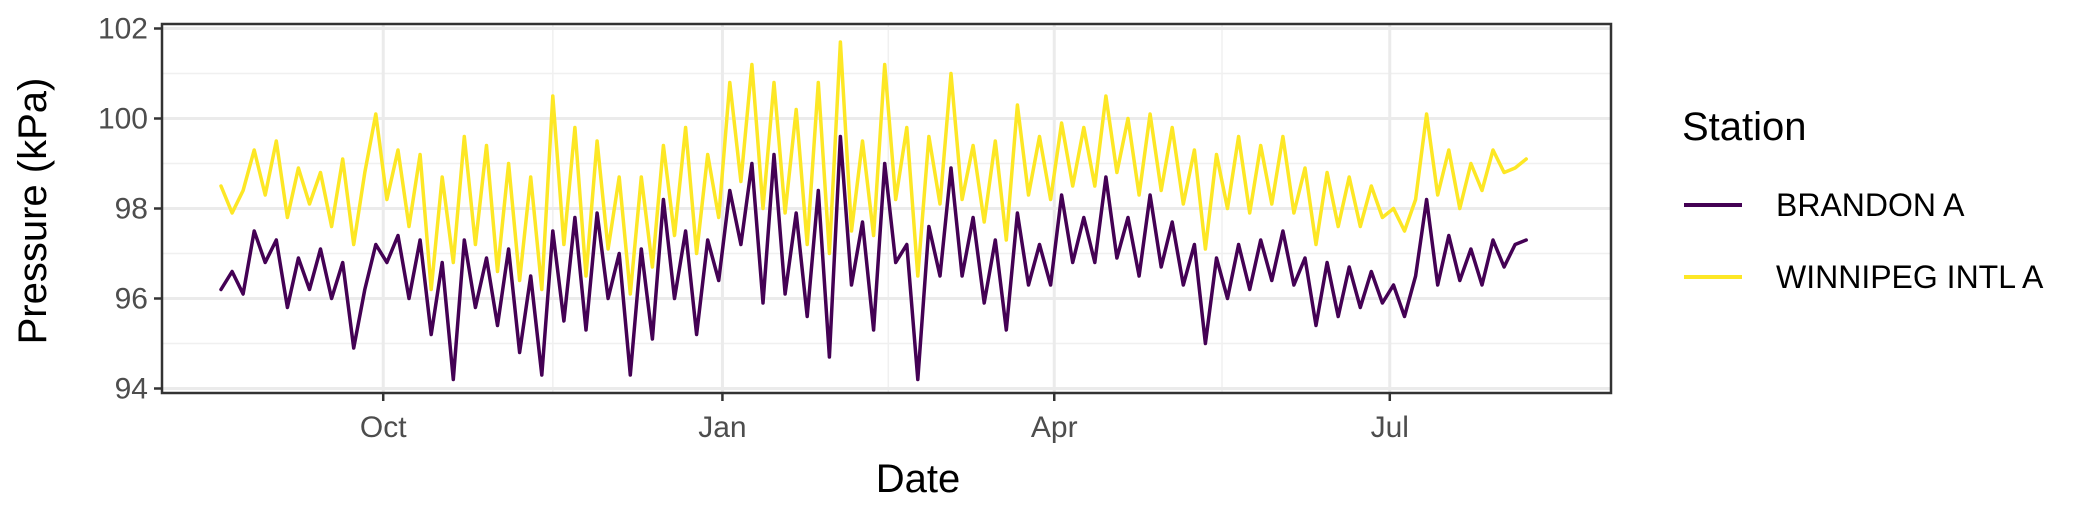 This screenshot has width=2100, height=525. What do you see at coordinates (722, 427) in the screenshot?
I see `x-tick-label: Jan` at bounding box center [722, 427].